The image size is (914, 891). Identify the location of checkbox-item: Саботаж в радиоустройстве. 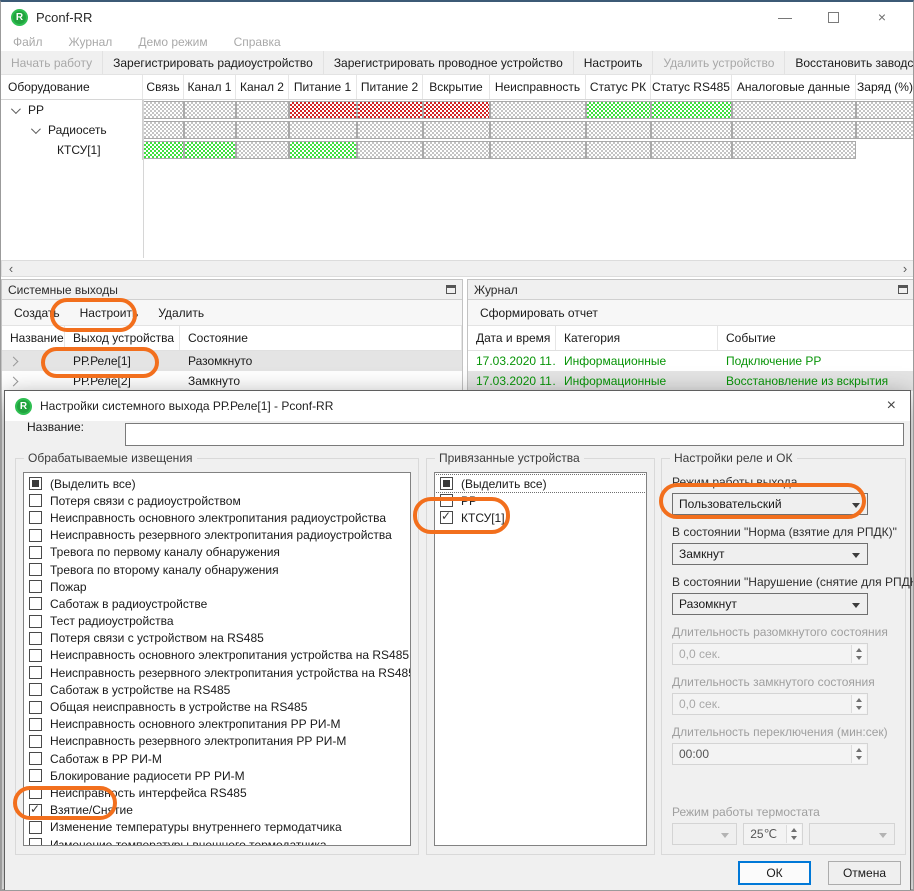
(217, 603).